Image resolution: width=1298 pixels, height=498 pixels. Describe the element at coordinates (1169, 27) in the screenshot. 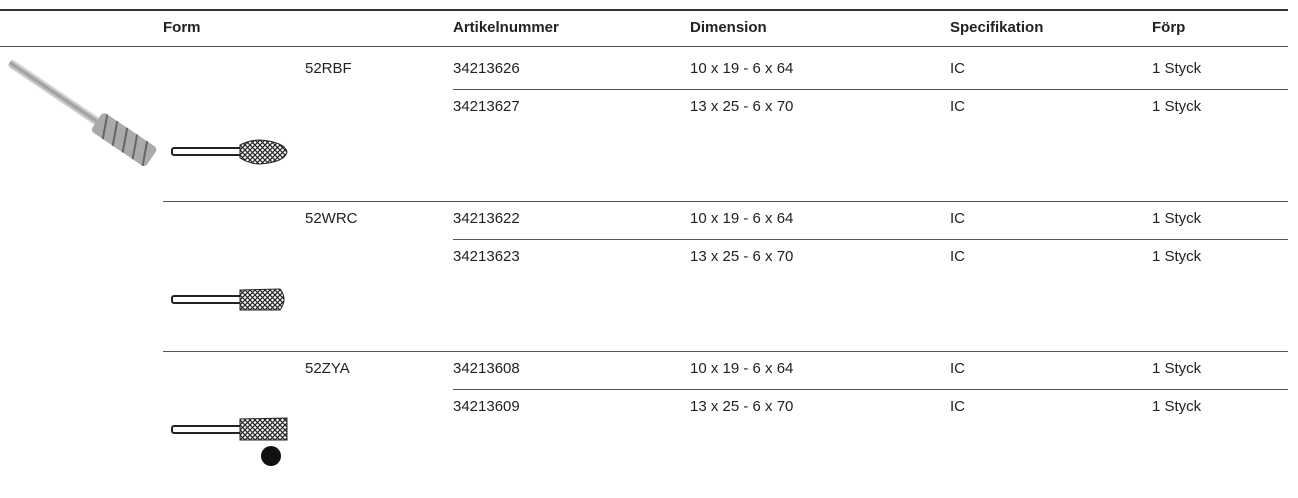

I see `column-header: Förp` at that location.